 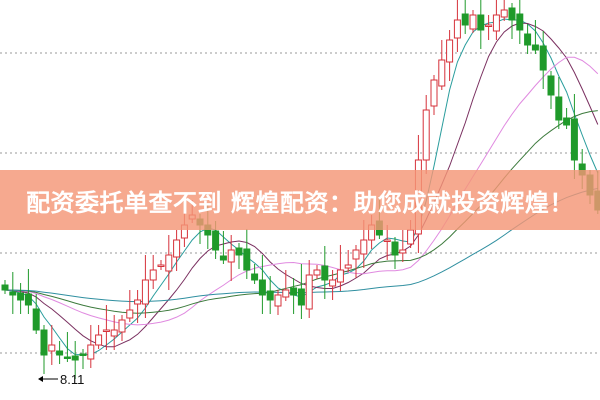 I want to click on low-price-label: 8.11, so click(x=72, y=379).